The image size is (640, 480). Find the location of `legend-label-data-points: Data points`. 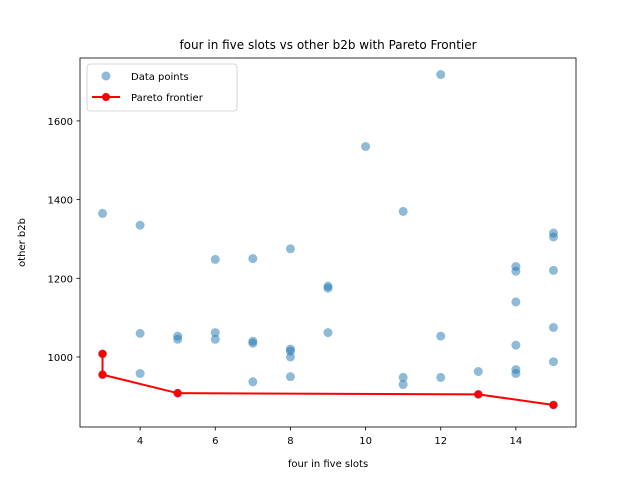

legend-label-data-points: Data points is located at coordinates (160, 77).